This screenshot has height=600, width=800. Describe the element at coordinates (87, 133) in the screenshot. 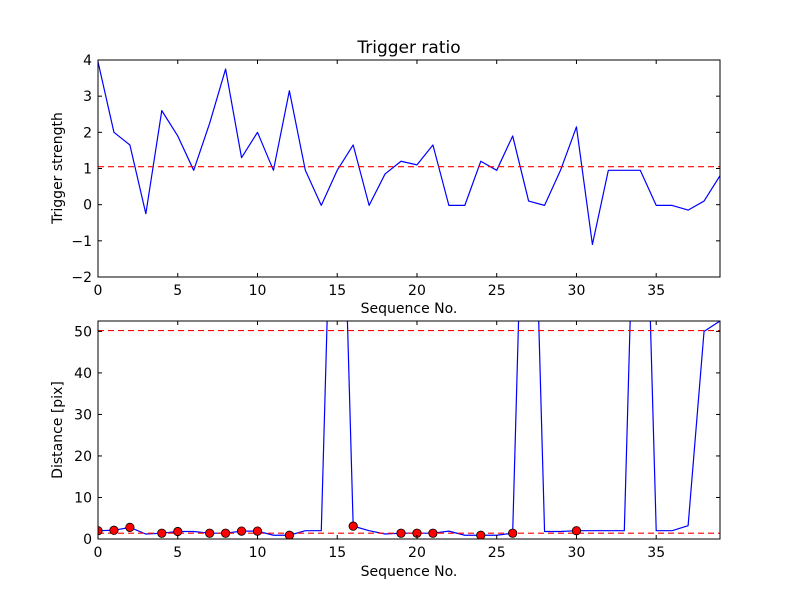

I see `top-ytick-label: 2` at that location.